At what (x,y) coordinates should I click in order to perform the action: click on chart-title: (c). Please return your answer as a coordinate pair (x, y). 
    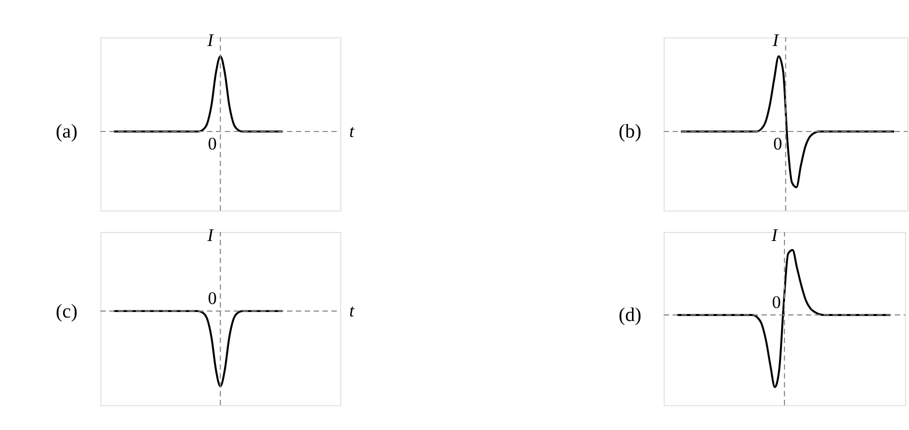
    Looking at the image, I should click on (67, 311).